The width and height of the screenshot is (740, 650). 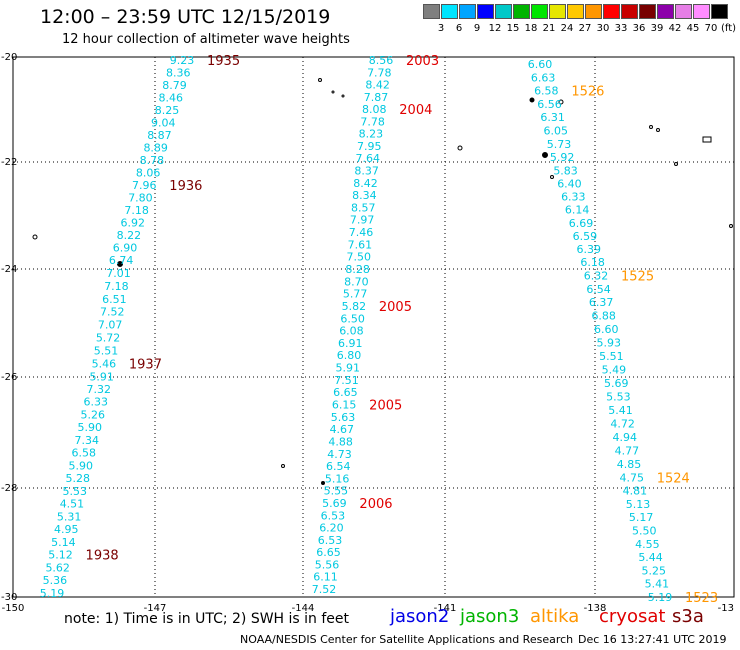 I want to click on wave-height-label: 8.23, so click(x=371, y=134).